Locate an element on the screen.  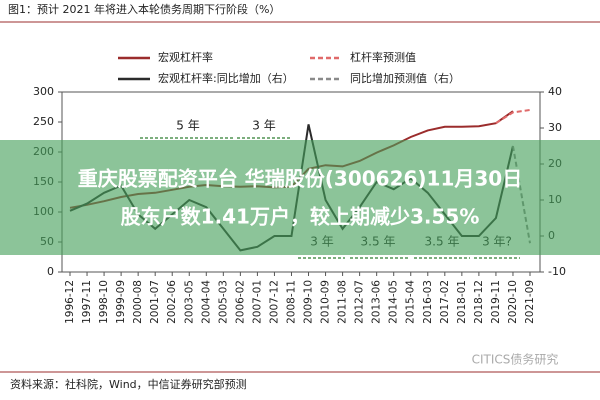
x-tick-label: 2010-09 is located at coordinates (326, 302).